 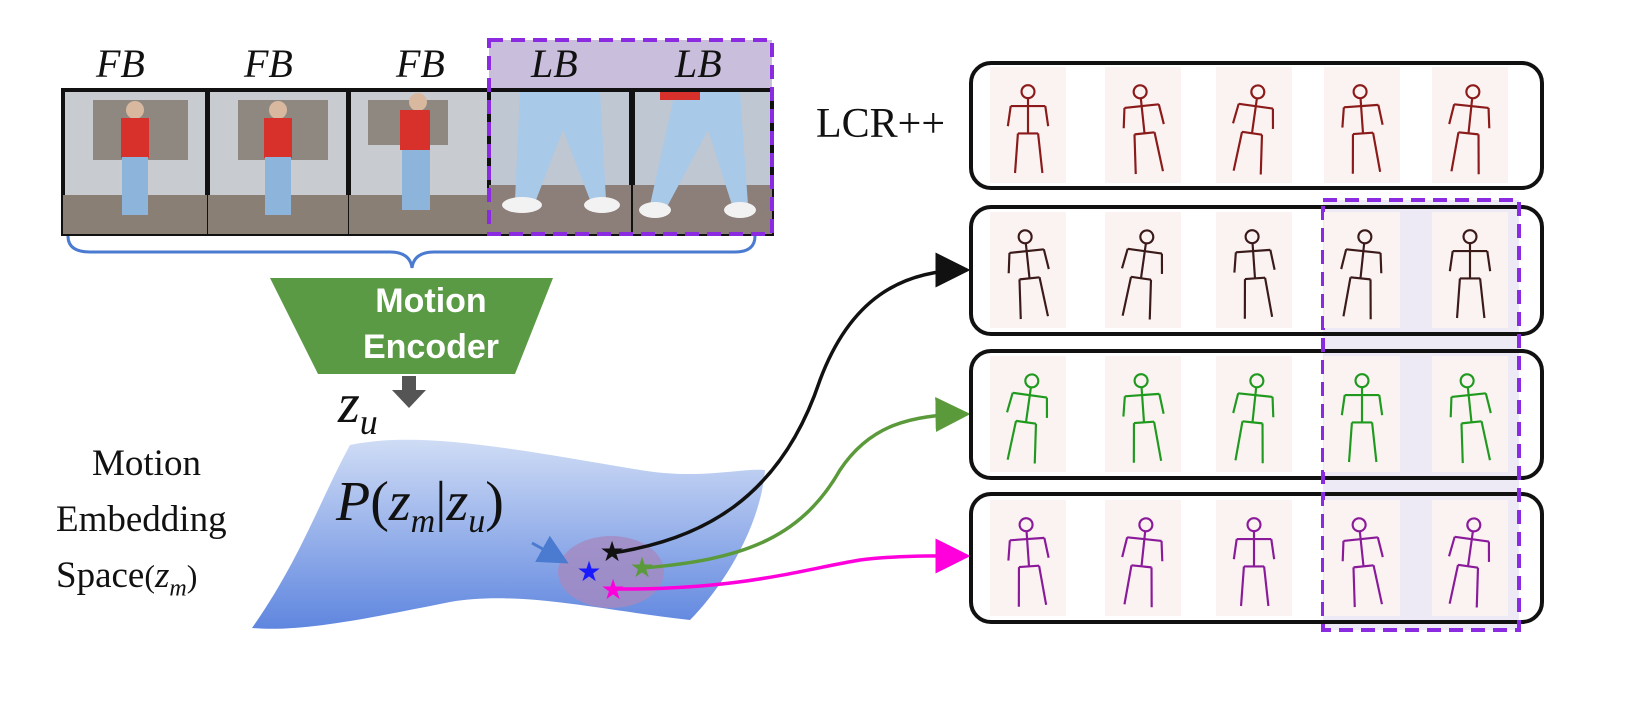 What do you see at coordinates (550, 549) in the screenshot?
I see `pointer-arrow` at bounding box center [550, 549].